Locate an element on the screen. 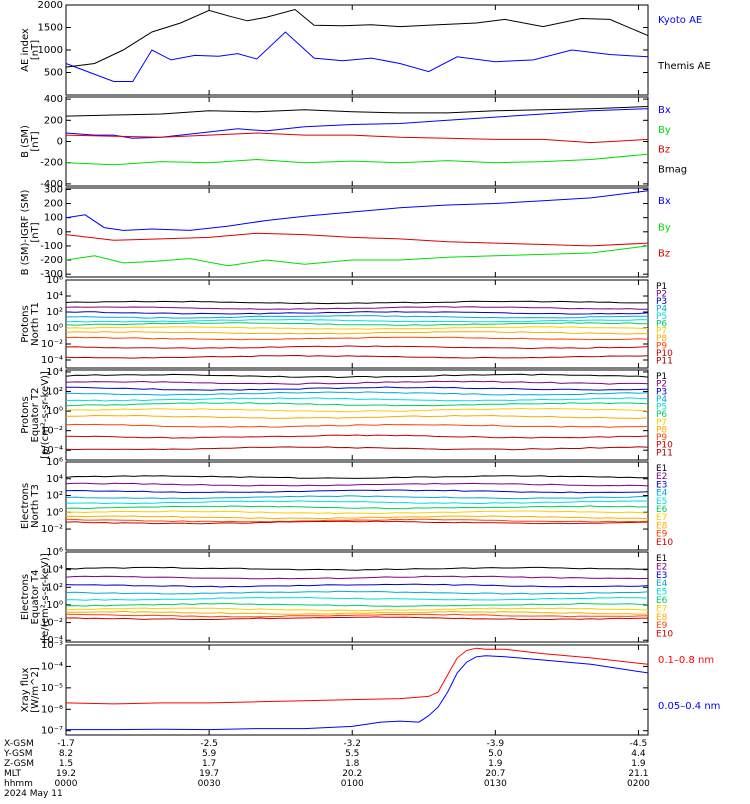  legend-label: Kyoto AE is located at coordinates (680, 20).